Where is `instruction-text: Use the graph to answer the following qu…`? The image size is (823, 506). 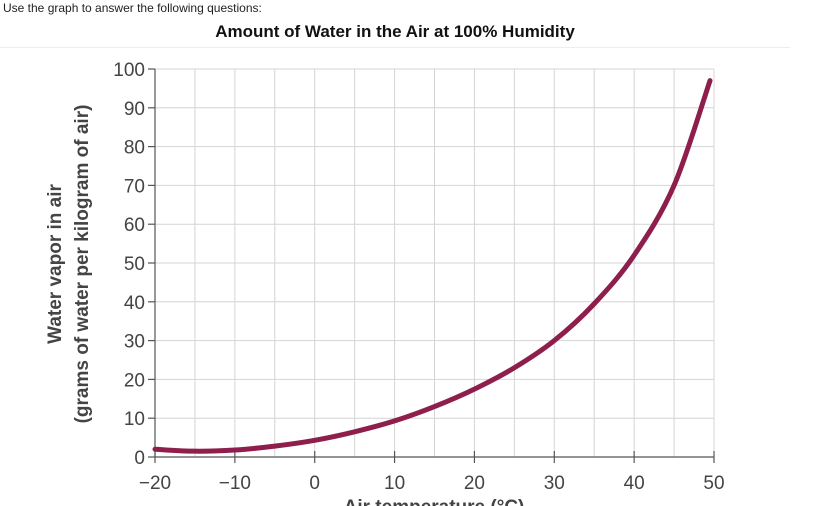 instruction-text: Use the graph to answer the following qu… is located at coordinates (132, 8).